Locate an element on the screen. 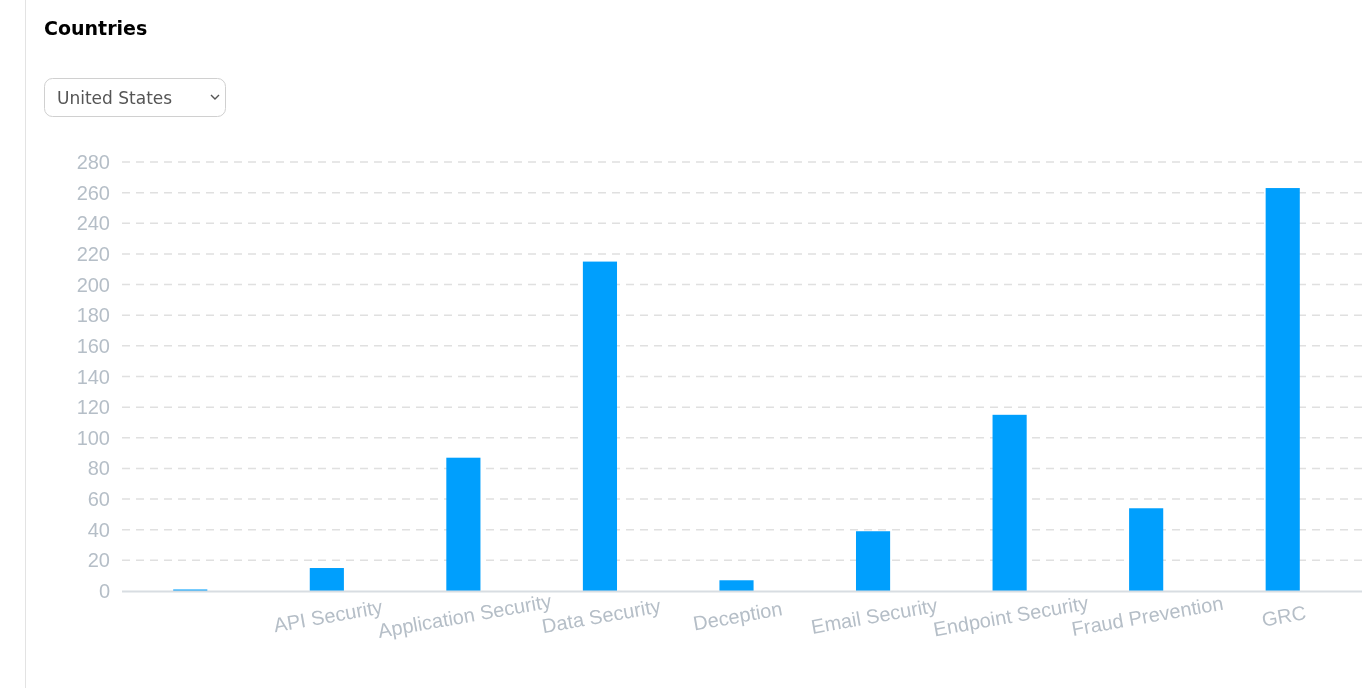 The height and width of the screenshot is (688, 1362). y-tick-label: 40 is located at coordinates (98, 529).